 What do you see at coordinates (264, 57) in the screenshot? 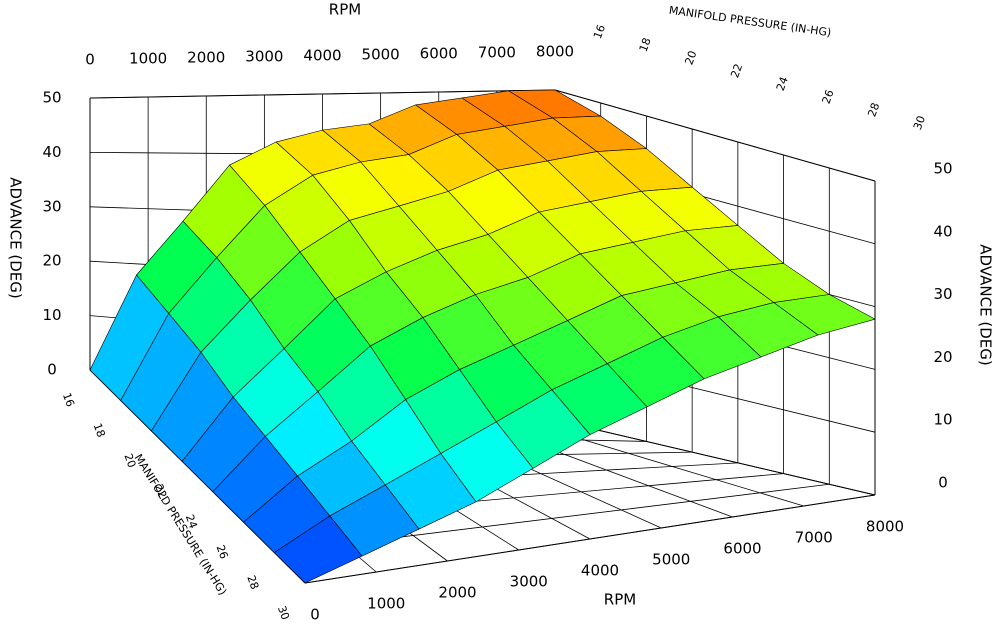
I see `x-tick-label-top: 3000` at bounding box center [264, 57].